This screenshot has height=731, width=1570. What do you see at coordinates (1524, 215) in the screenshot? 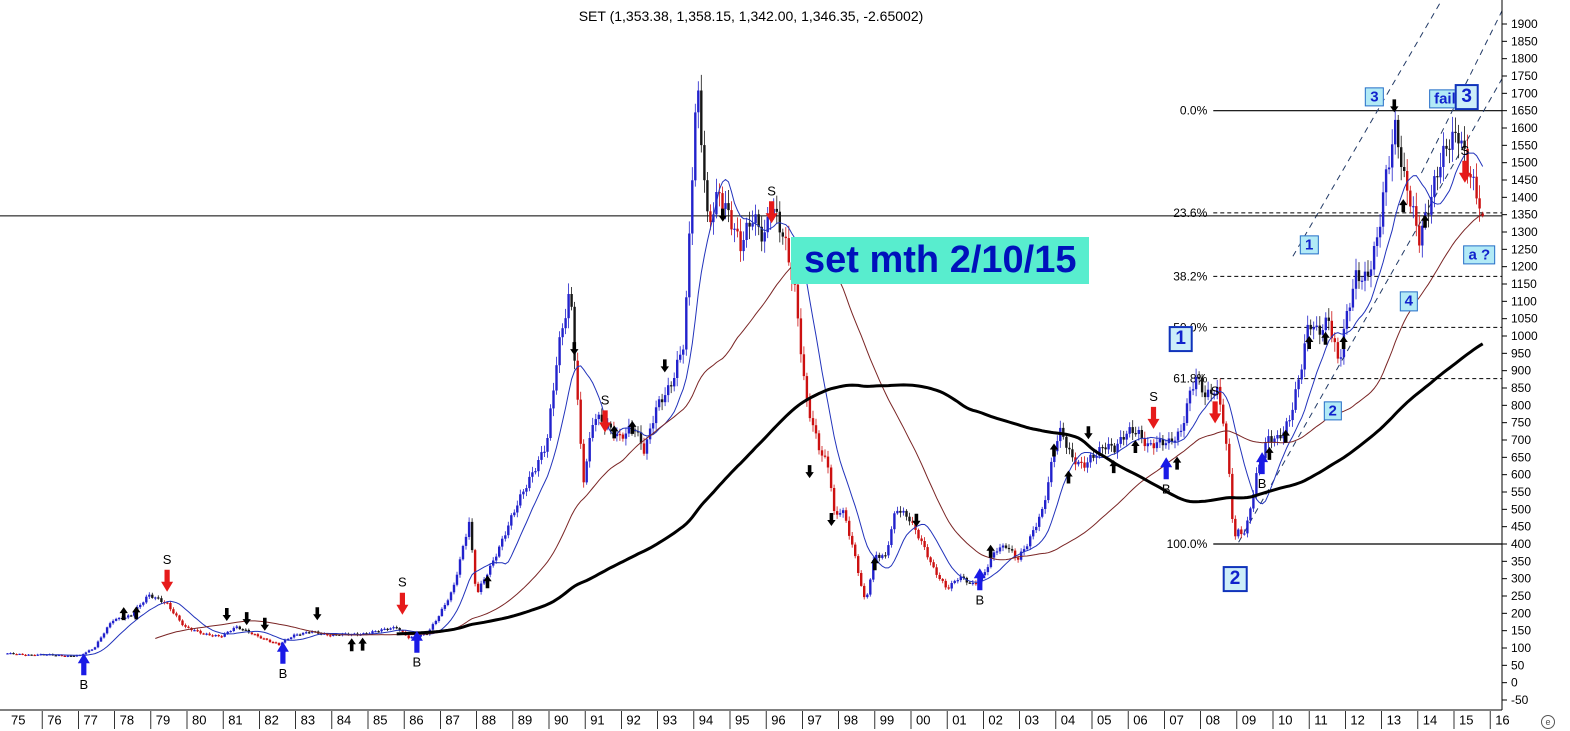
I see `y-axis-label: 1350` at bounding box center [1524, 215].